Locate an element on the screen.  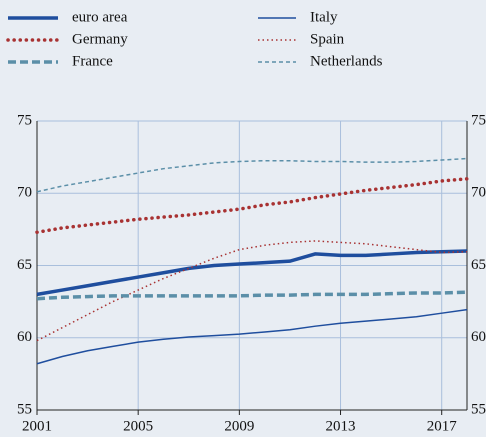
legend-label: Italy is located at coordinates (324, 17).